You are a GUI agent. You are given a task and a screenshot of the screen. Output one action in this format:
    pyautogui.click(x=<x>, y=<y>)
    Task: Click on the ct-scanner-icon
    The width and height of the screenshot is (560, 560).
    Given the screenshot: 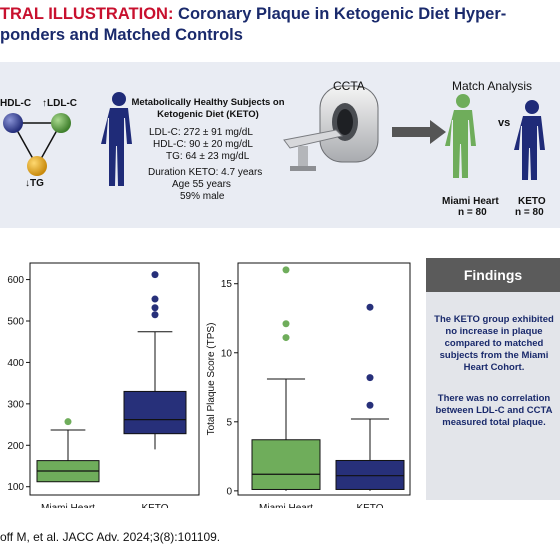 What is the action you would take?
    pyautogui.click(x=331, y=128)
    